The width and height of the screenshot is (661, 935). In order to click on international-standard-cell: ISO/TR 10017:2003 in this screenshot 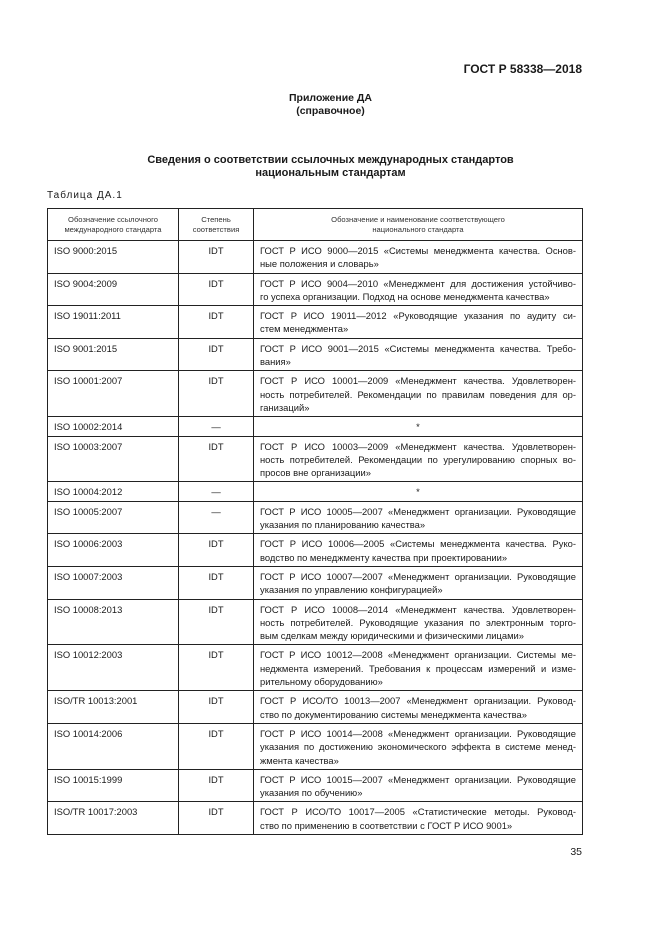, I will do `click(113, 818)`.